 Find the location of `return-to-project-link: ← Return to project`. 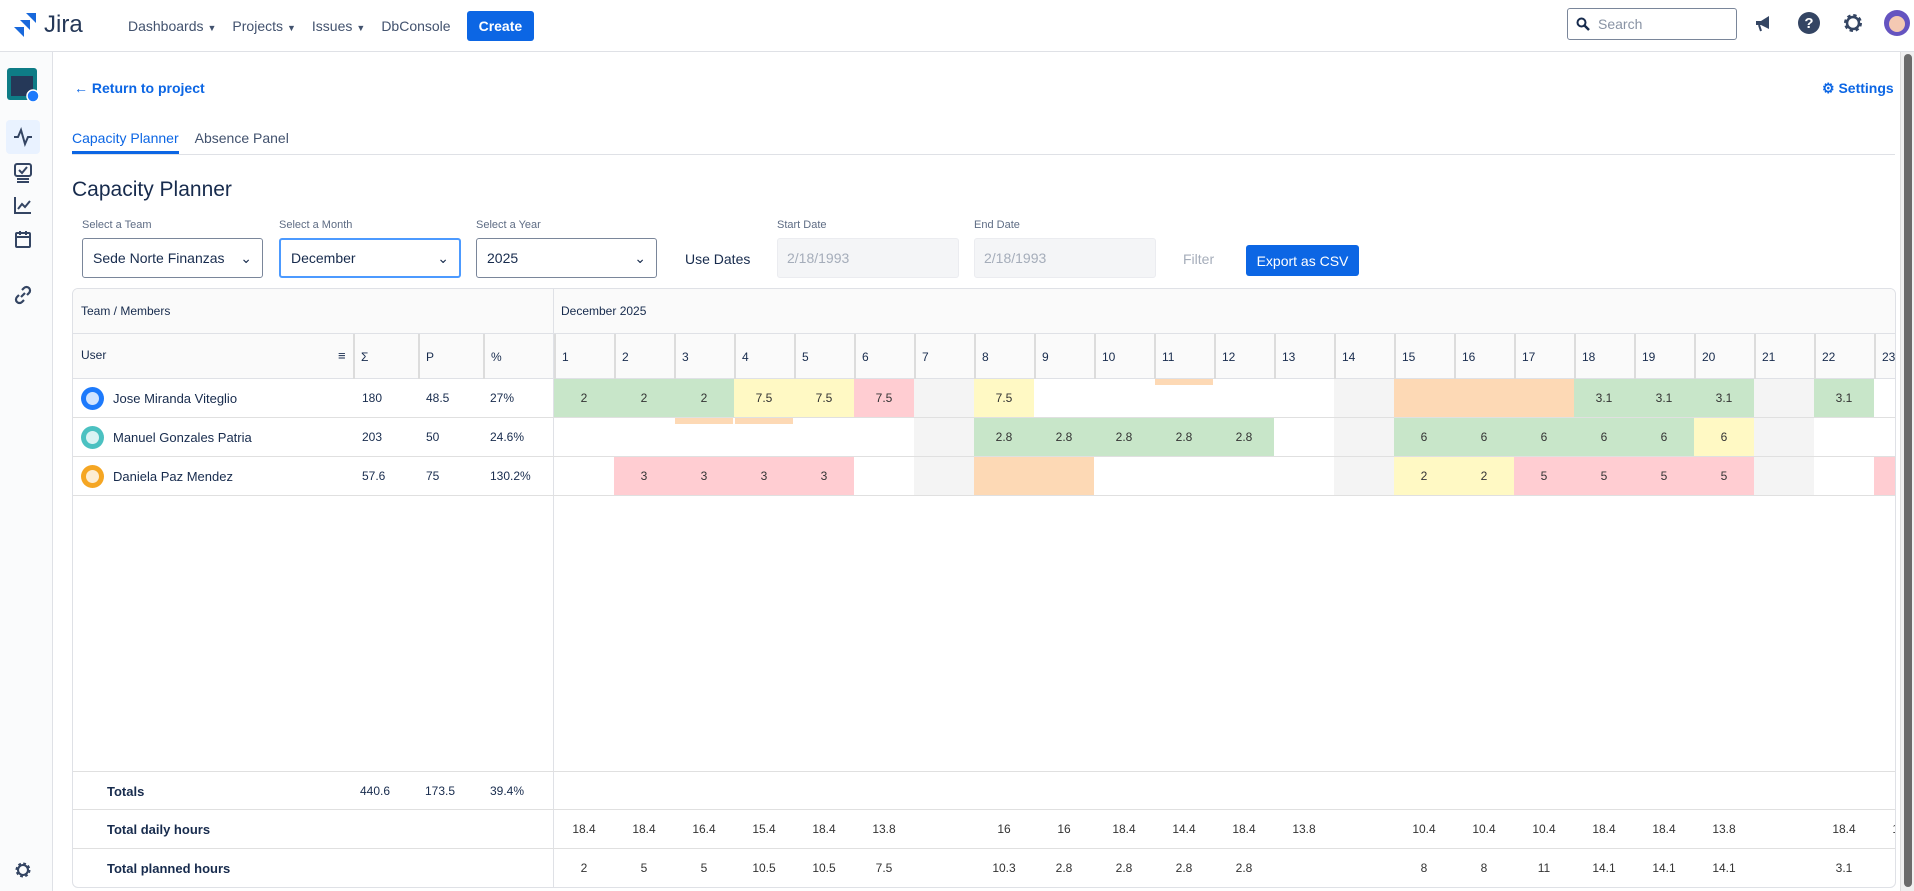

return-to-project-link: ← Return to project is located at coordinates (139, 88).